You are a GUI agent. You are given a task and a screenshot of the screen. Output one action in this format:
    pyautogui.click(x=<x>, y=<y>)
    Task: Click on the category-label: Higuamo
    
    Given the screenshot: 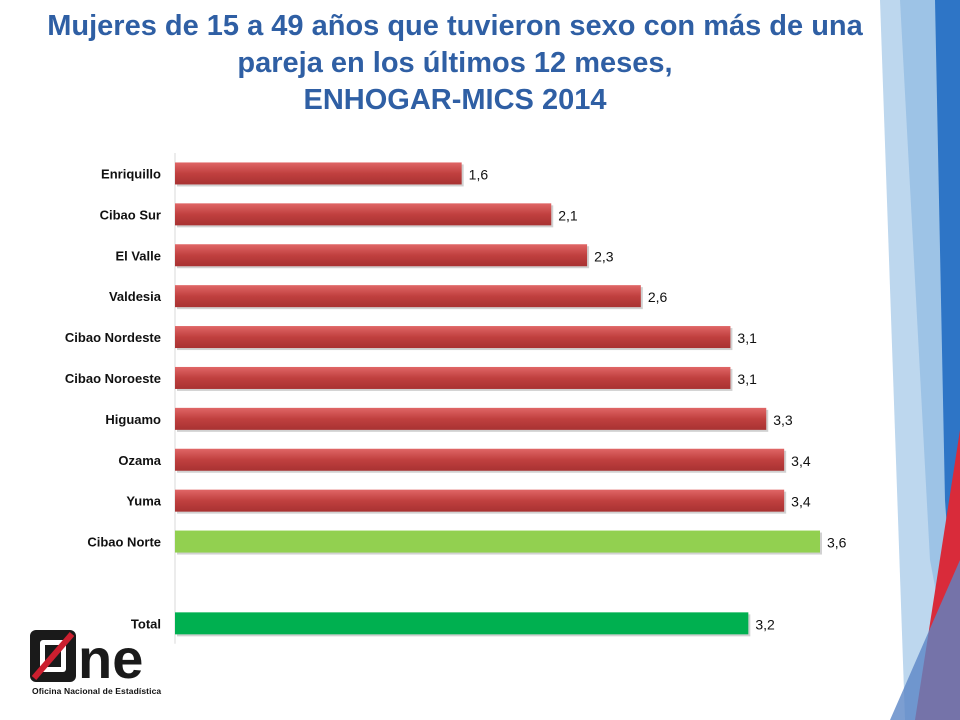 What is the action you would take?
    pyautogui.click(x=133, y=419)
    